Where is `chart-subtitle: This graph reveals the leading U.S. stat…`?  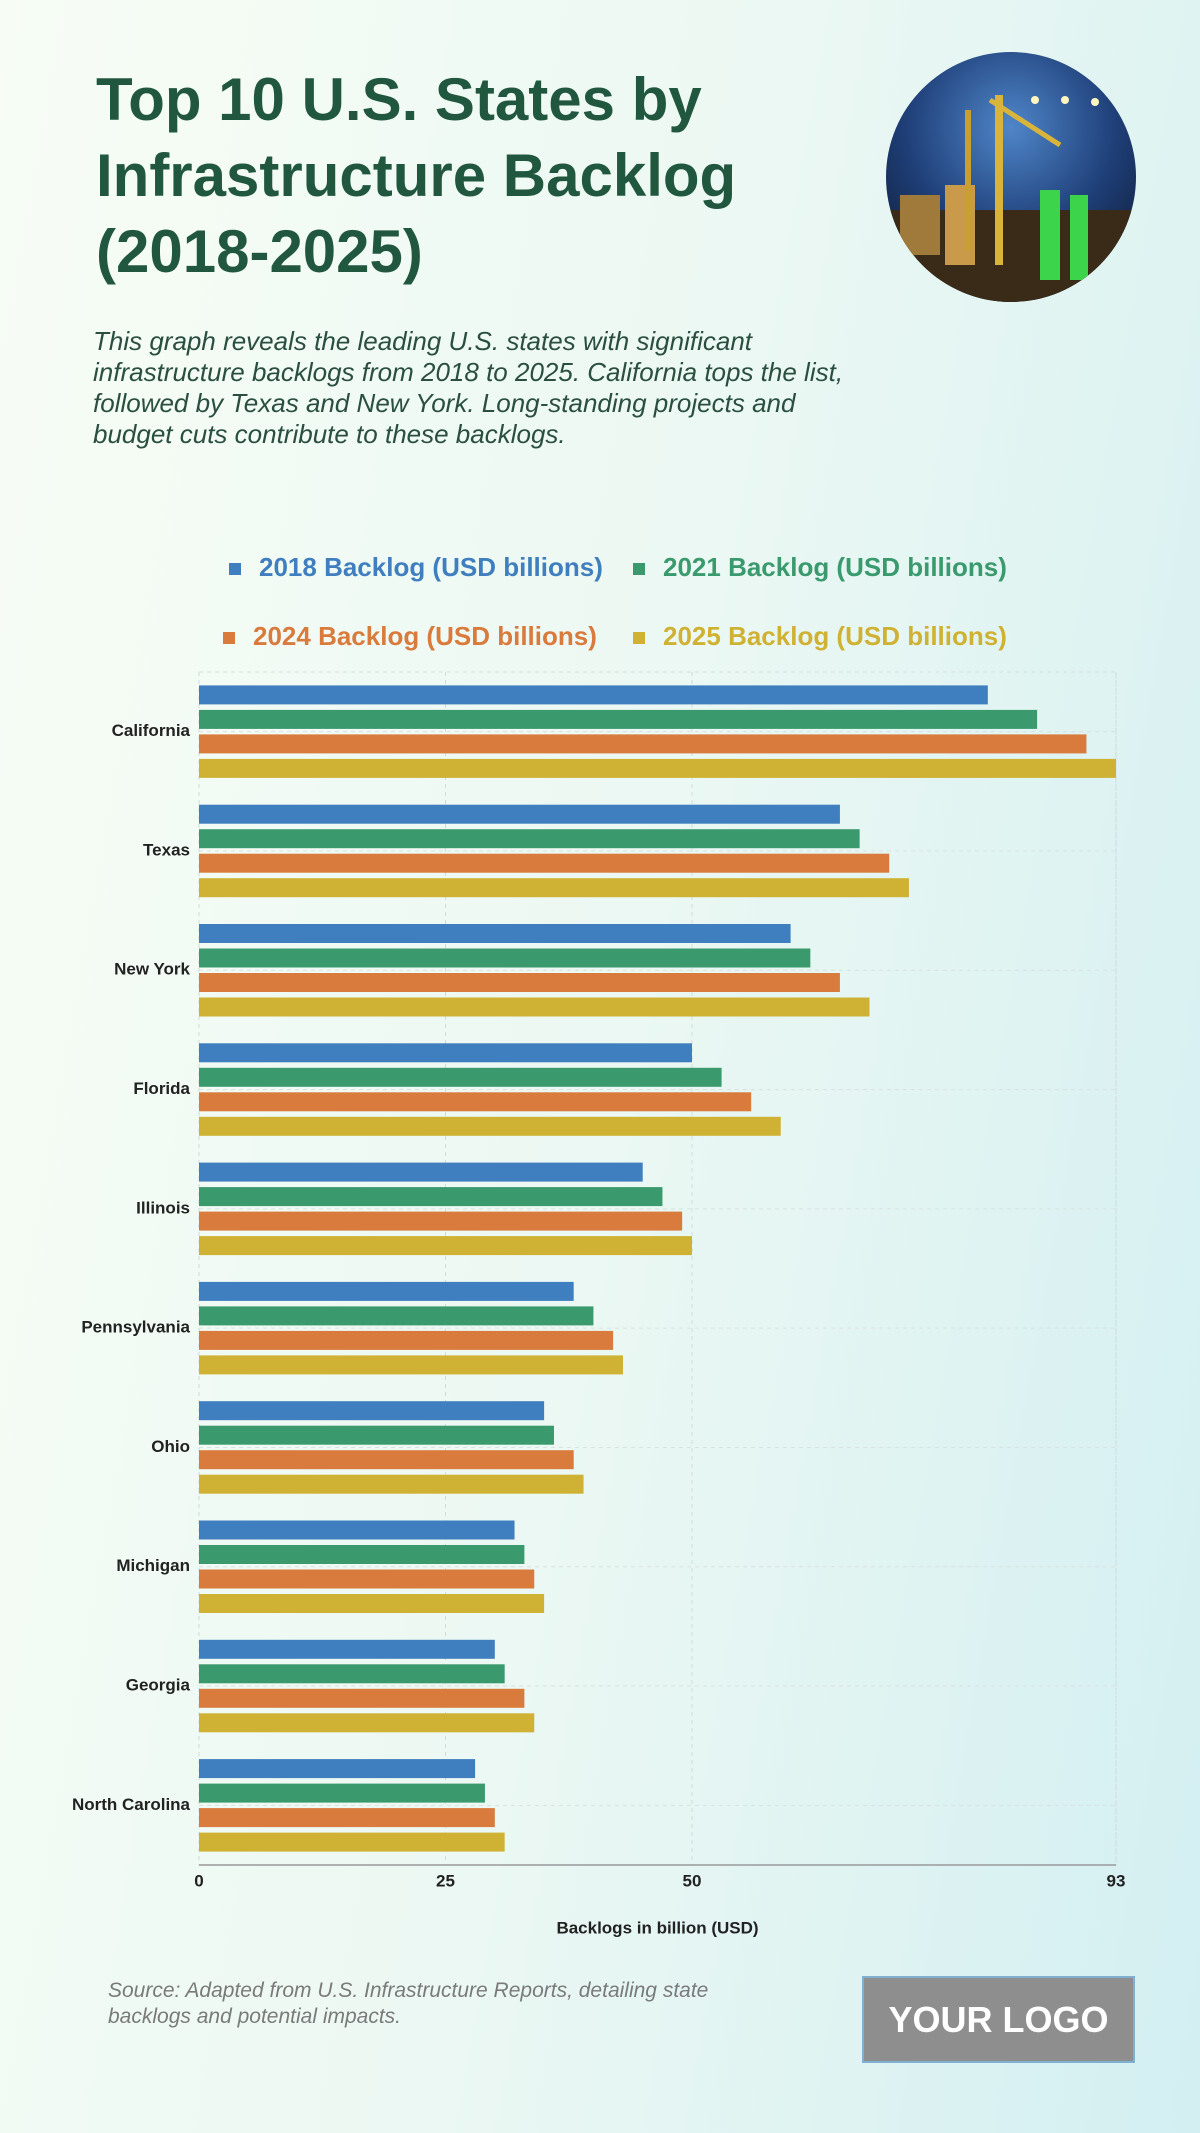
chart-subtitle: This graph reveals the leading U.S. stat… is located at coordinates (468, 387).